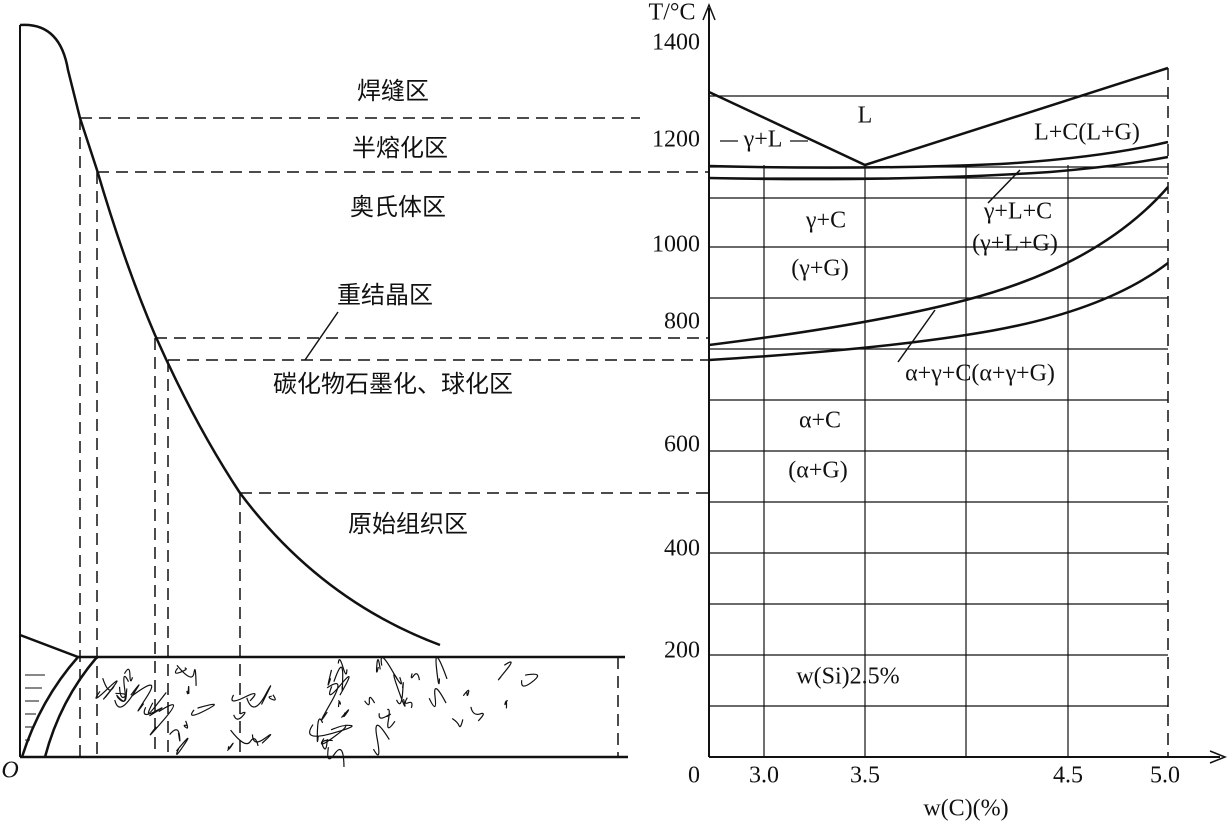 Image resolution: width=1230 pixels, height=833 pixels. Describe the element at coordinates (1165, 776) in the screenshot. I see `x-tick-label: 5.0` at that location.